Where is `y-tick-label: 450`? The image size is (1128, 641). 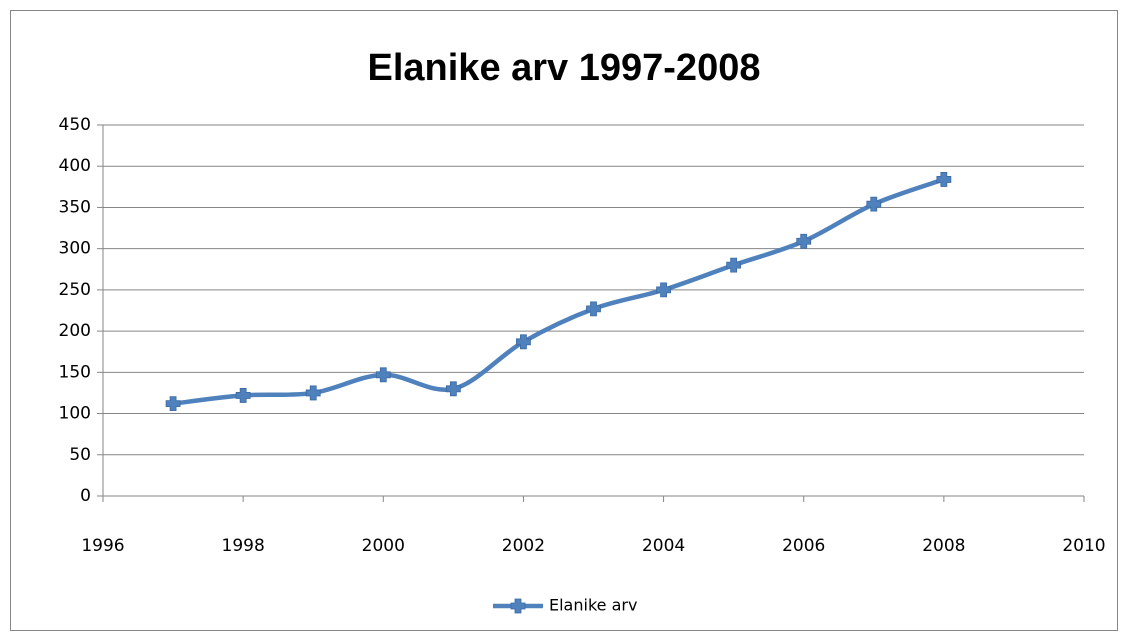
y-tick-label: 450 is located at coordinates (75, 125).